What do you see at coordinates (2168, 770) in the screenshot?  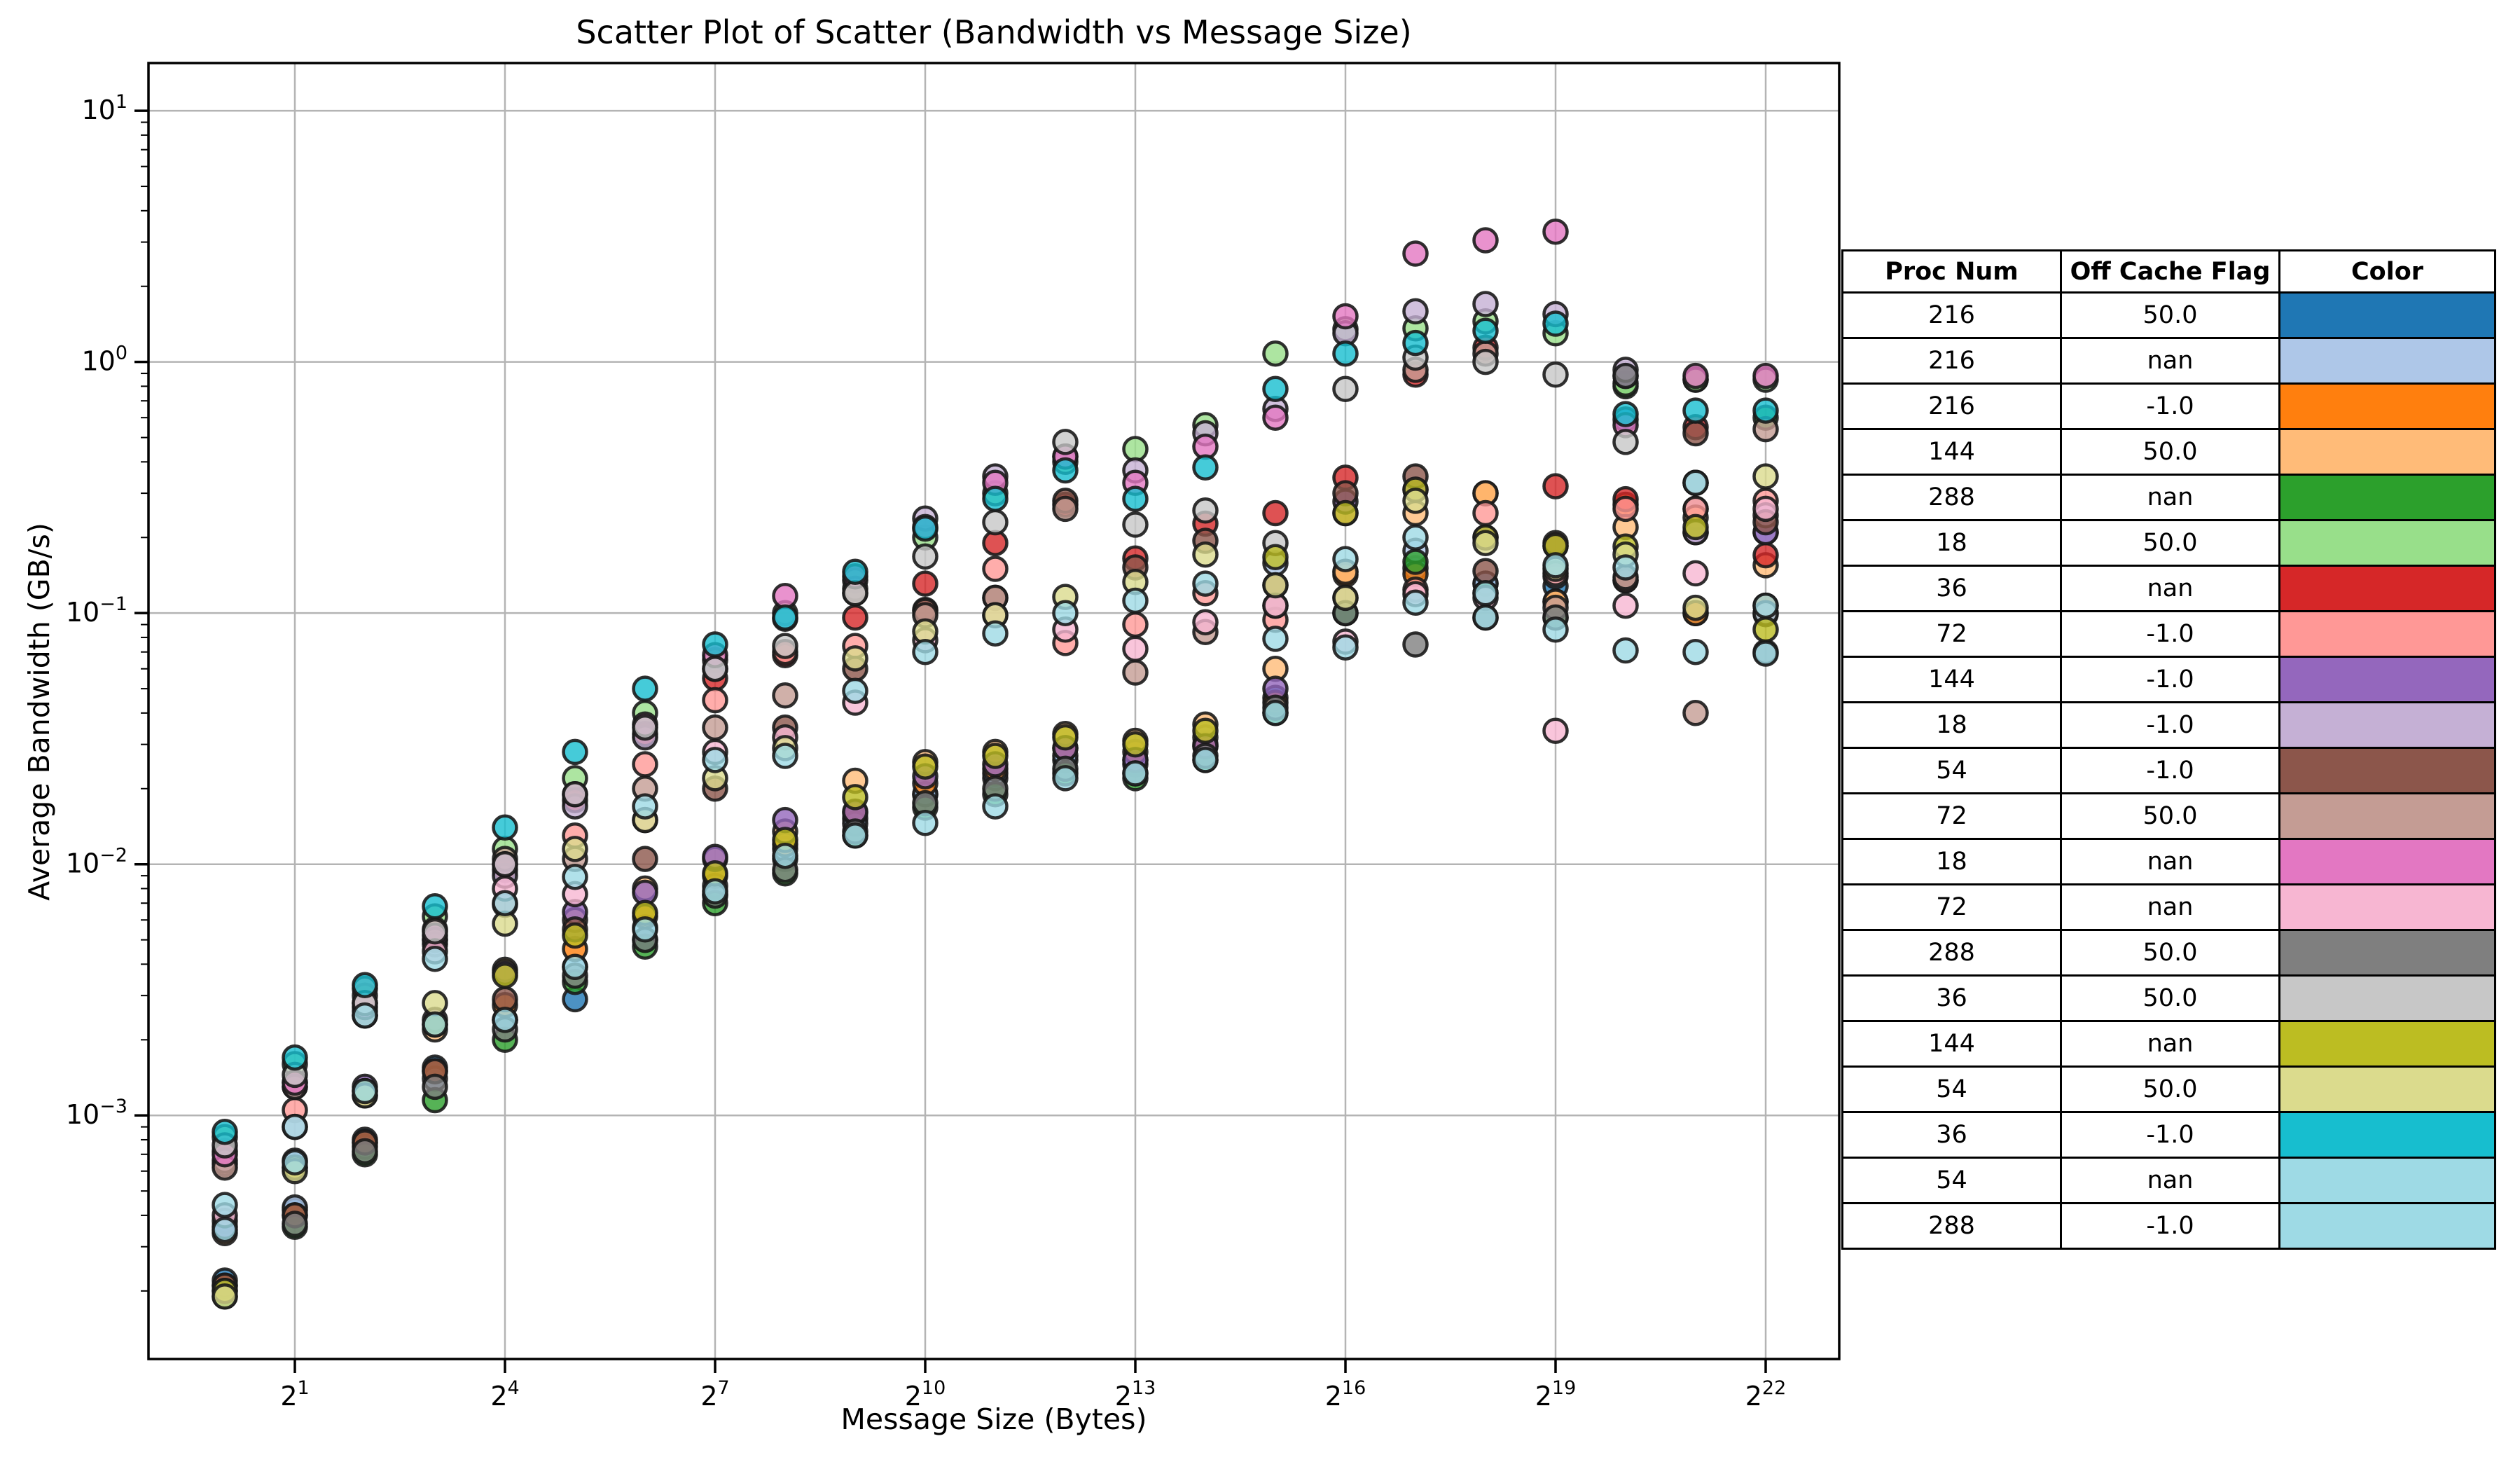 I see `legend-row: 54 -1.0` at bounding box center [2168, 770].